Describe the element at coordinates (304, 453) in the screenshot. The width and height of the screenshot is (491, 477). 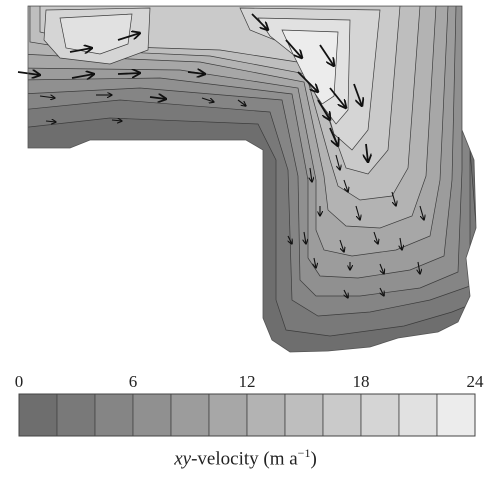
I see `colorbar-label-exponent: −1` at that location.